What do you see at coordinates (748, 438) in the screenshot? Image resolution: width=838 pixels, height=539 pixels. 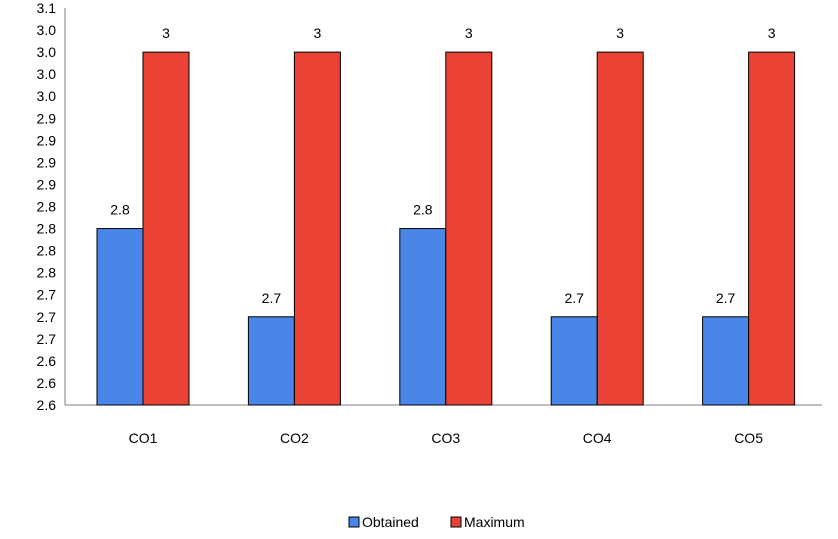 I see `x-category-label: CO5` at bounding box center [748, 438].